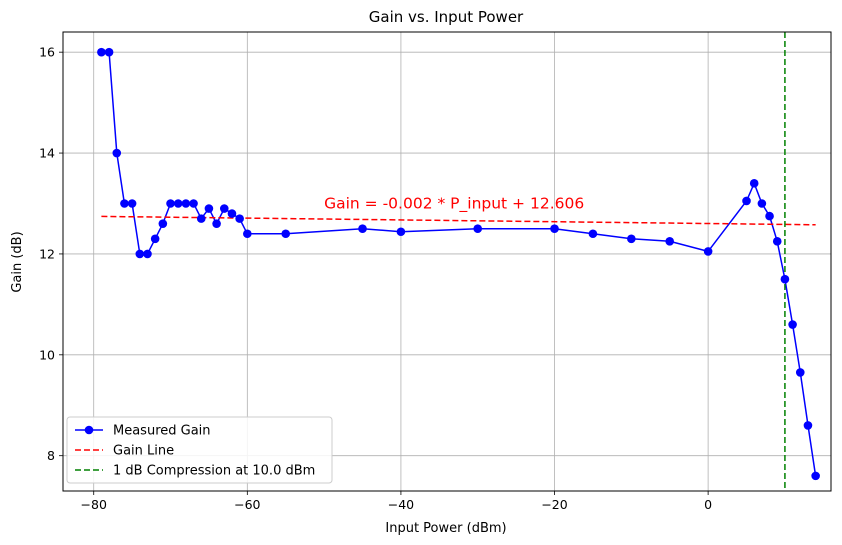 The width and height of the screenshot is (842, 545). Describe the element at coordinates (454, 203) in the screenshot. I see `fit-equation-annotation: Gain = -0.002 * P_input + 12.606` at that location.